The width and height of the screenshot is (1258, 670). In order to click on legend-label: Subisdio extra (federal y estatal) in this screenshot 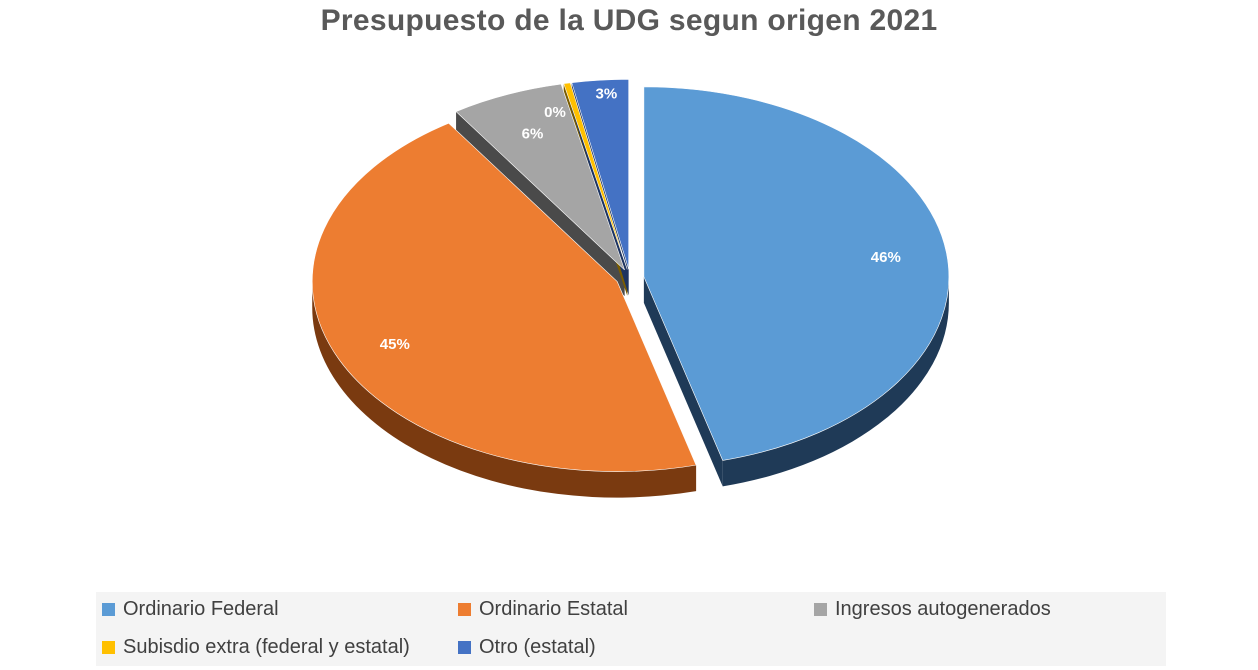, I will do `click(266, 647)`.